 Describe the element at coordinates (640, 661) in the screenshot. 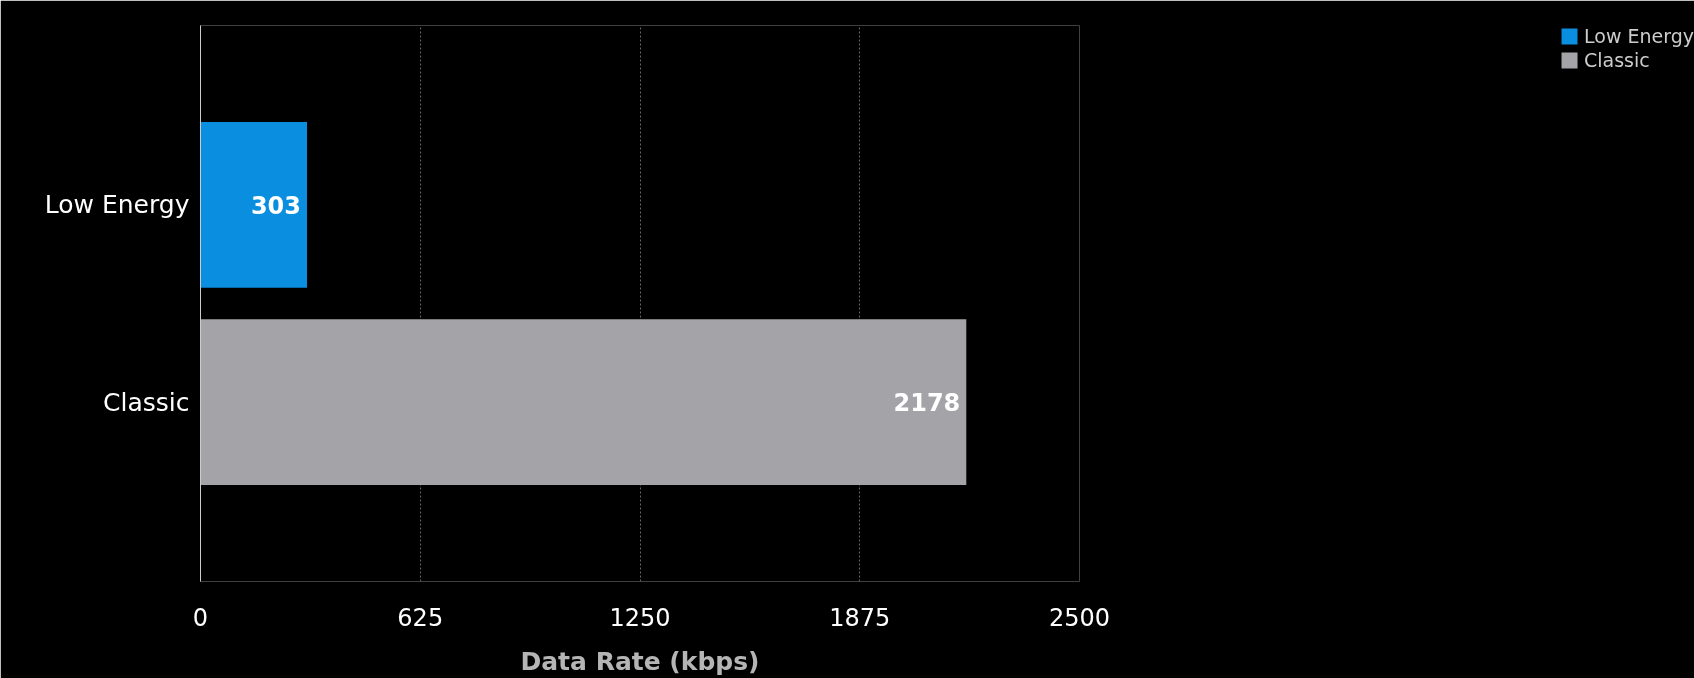

I see `x-axis-title: Data Rate (kbps)` at that location.